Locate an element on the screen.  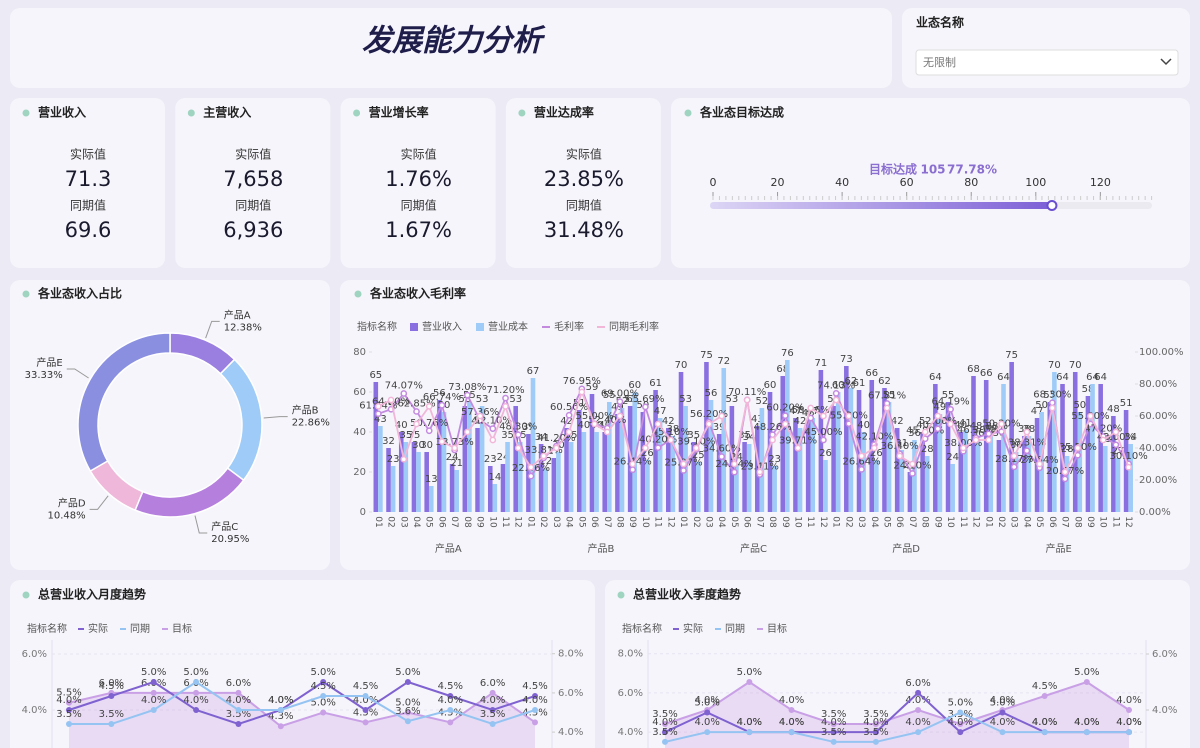
x-tick-label: 02 is located at coordinates (1001, 521).